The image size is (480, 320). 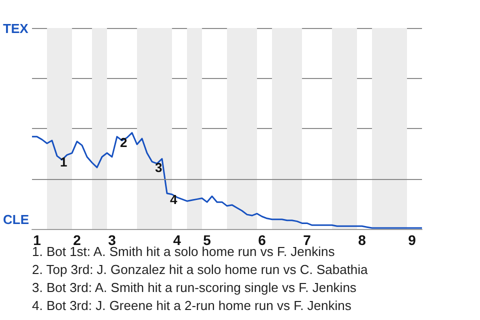 I want to click on annotation: 4, so click(x=174, y=199).